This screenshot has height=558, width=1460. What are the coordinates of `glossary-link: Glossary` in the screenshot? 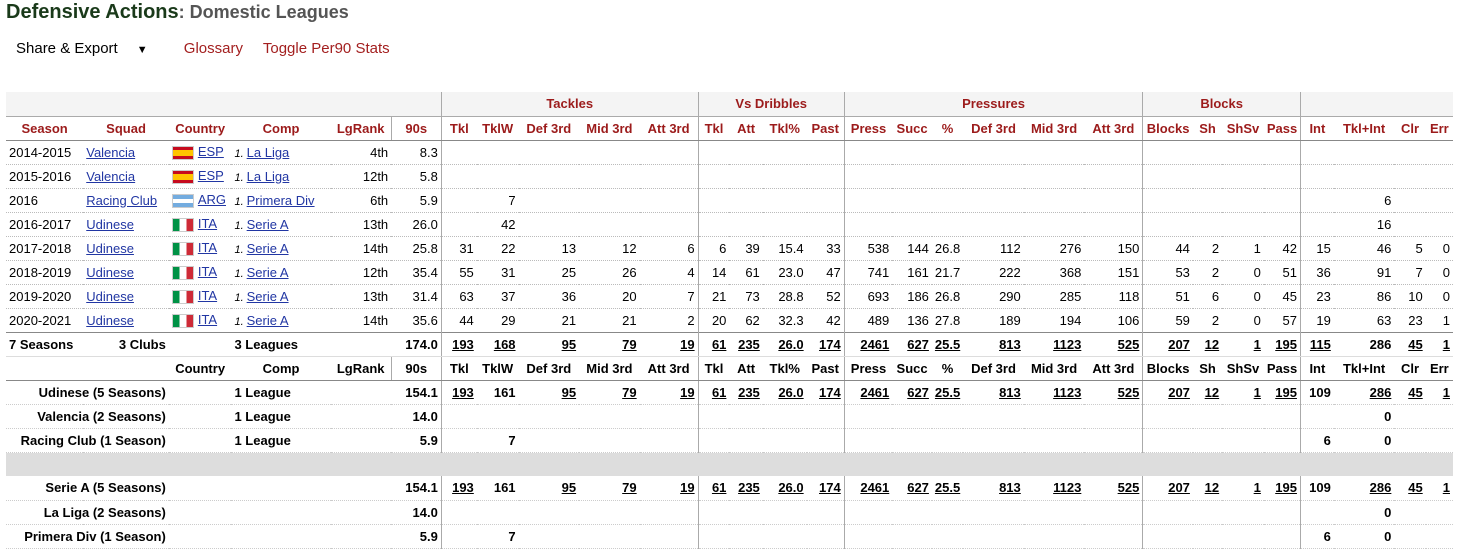 It's located at (213, 48).